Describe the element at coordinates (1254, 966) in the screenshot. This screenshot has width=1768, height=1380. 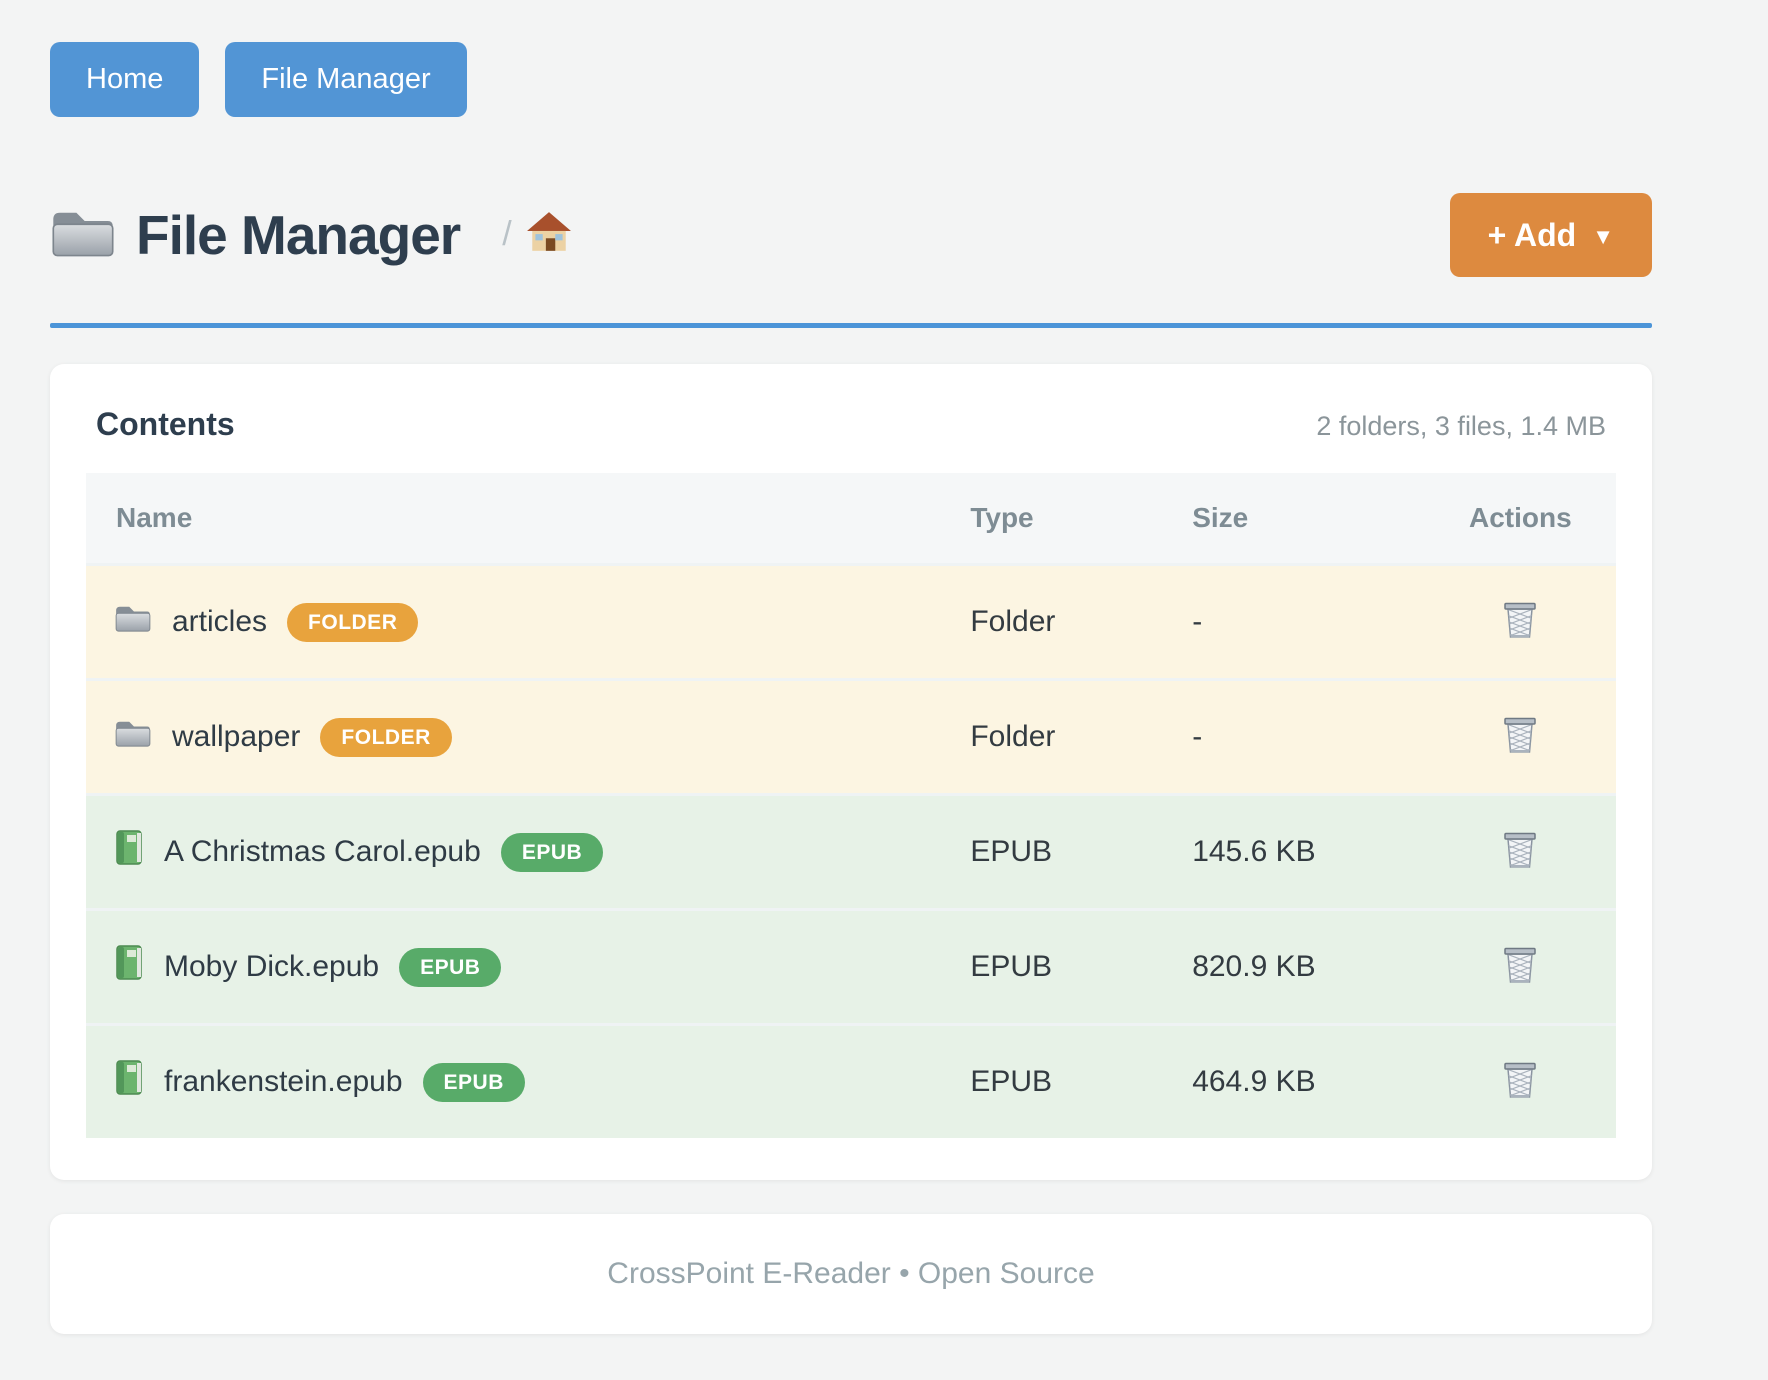
I see `file-size: 820.9 KB` at that location.